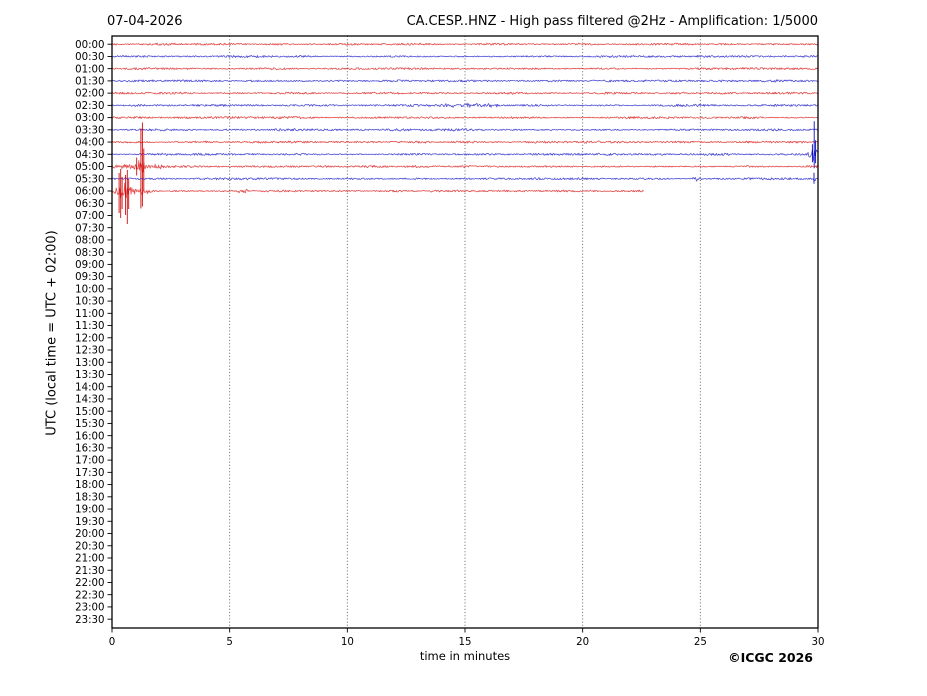 This screenshot has height=696, width=927. What do you see at coordinates (89, 130) in the screenshot?
I see `y-tick-label: 03:30` at bounding box center [89, 130].